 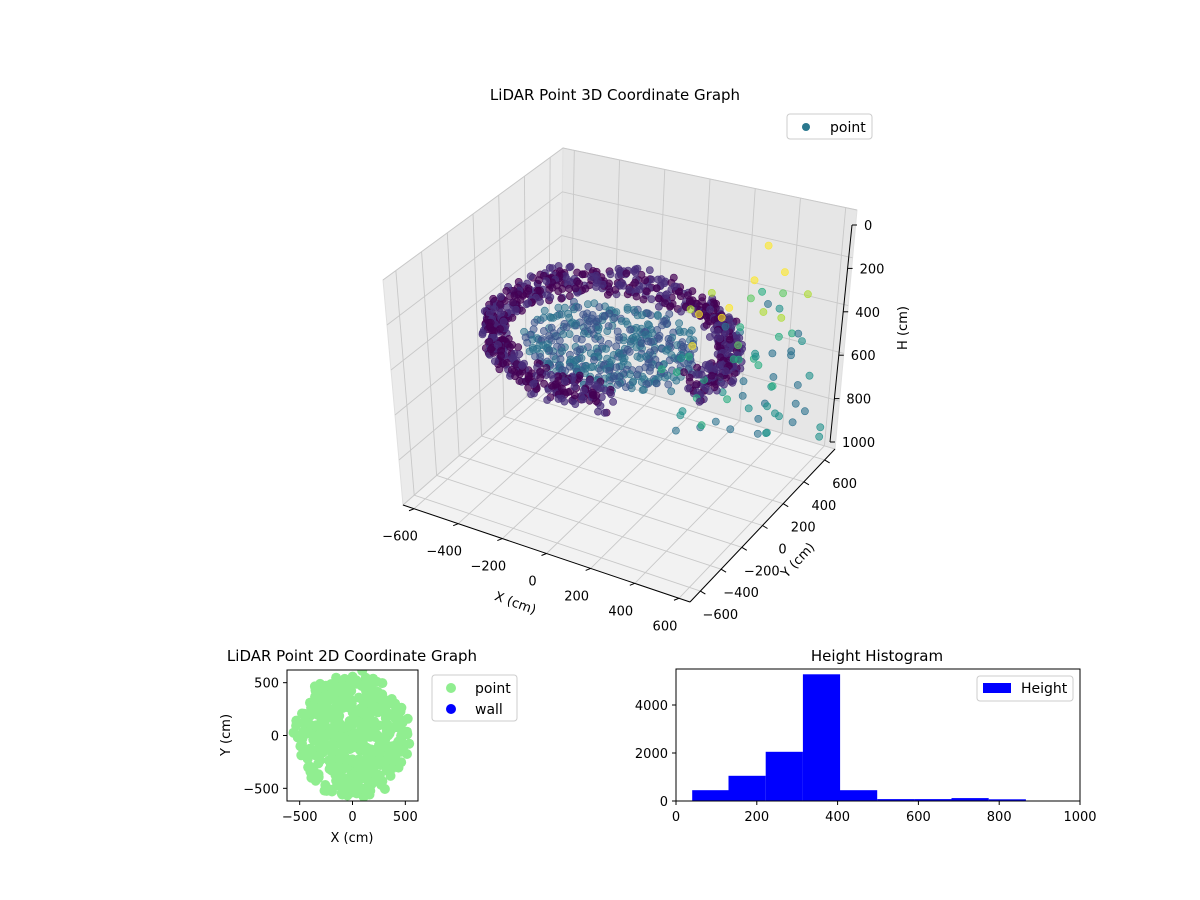 What do you see at coordinates (451, 688) in the screenshot?
I see `chart-2d-legend-marker-point` at bounding box center [451, 688].